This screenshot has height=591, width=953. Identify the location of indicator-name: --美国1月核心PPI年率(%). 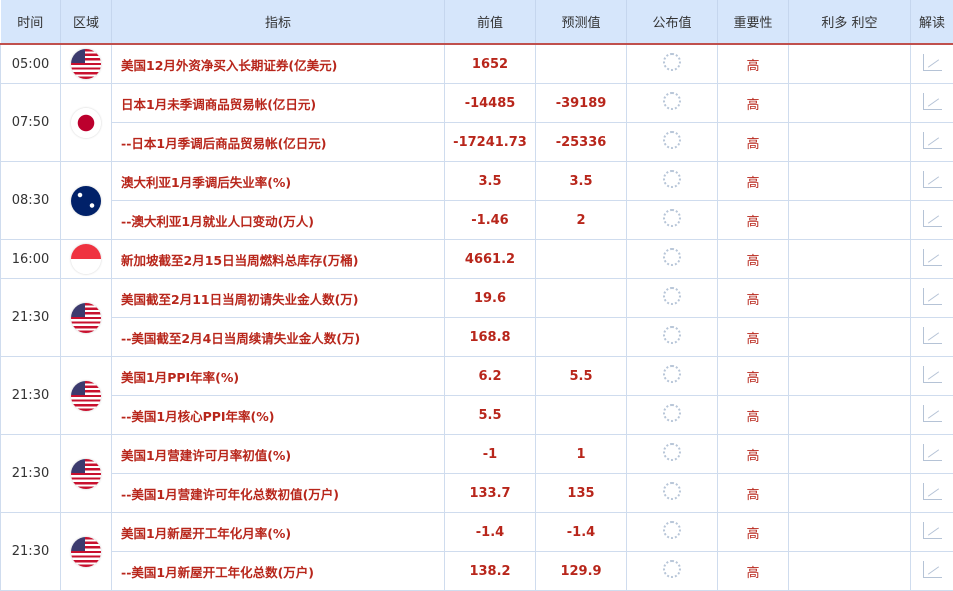
(278, 415).